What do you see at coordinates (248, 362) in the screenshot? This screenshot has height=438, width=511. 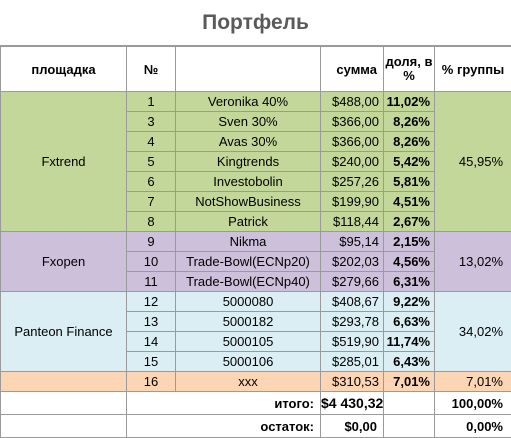 I see `row-name: 5000106` at bounding box center [248, 362].